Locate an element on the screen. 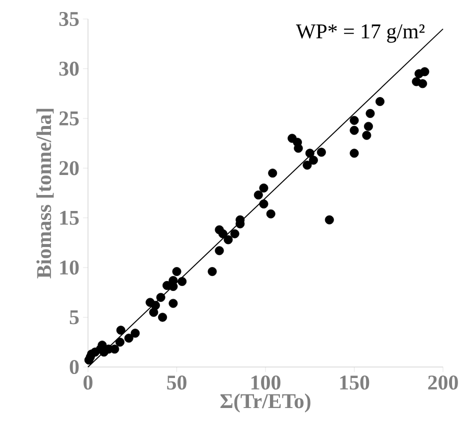 This screenshot has width=468, height=443. y-tick-label: 5 is located at coordinates (74, 317).